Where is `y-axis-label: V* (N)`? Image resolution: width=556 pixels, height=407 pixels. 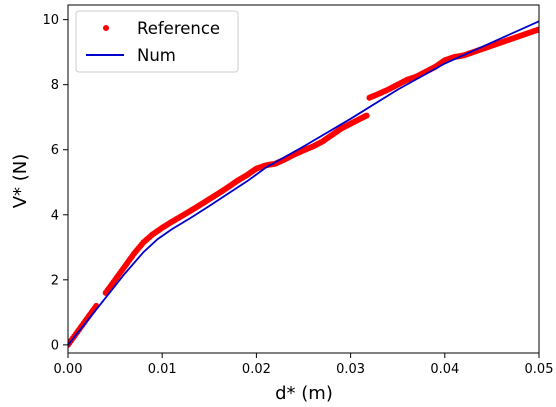 y-axis-label: V* (N) is located at coordinates (20, 181).